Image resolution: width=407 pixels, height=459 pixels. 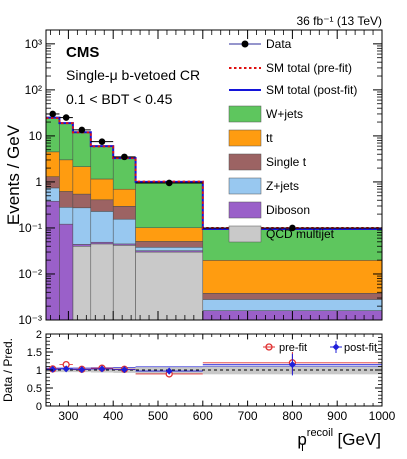 What do you see at coordinates (267, 162) in the screenshot?
I see `legend-entry-single-top: Single t` at bounding box center [267, 162].